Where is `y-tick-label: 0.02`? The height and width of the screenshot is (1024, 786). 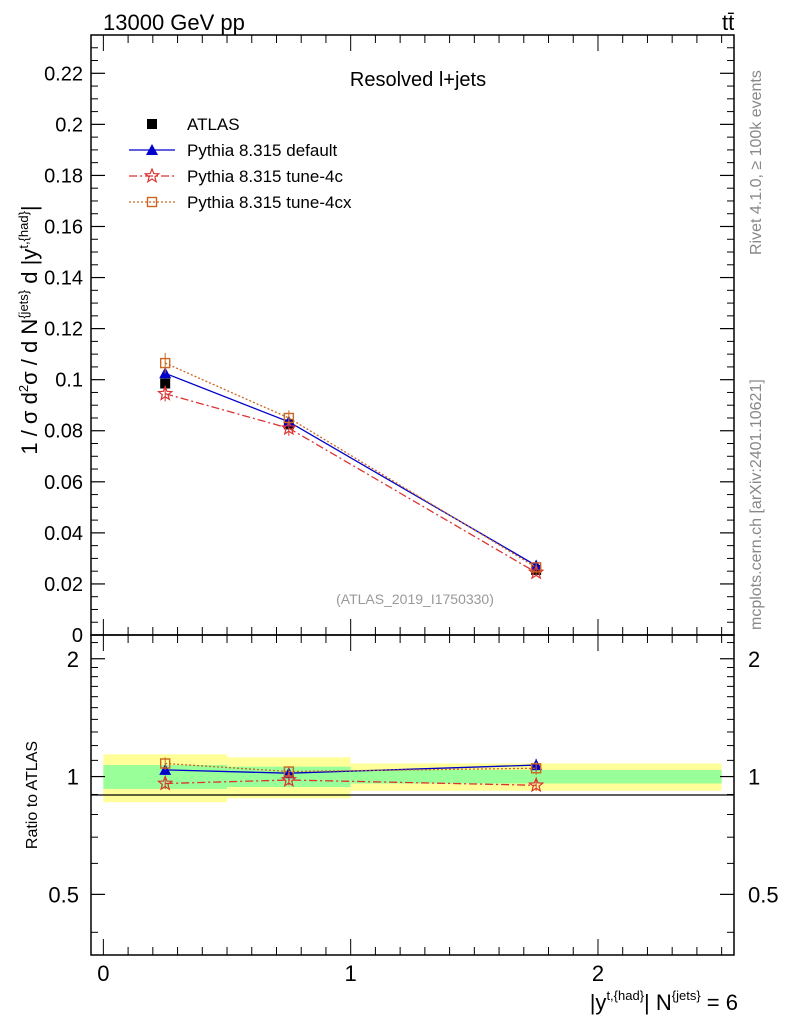 y-tick-label: 0.02 is located at coordinates (63, 585).